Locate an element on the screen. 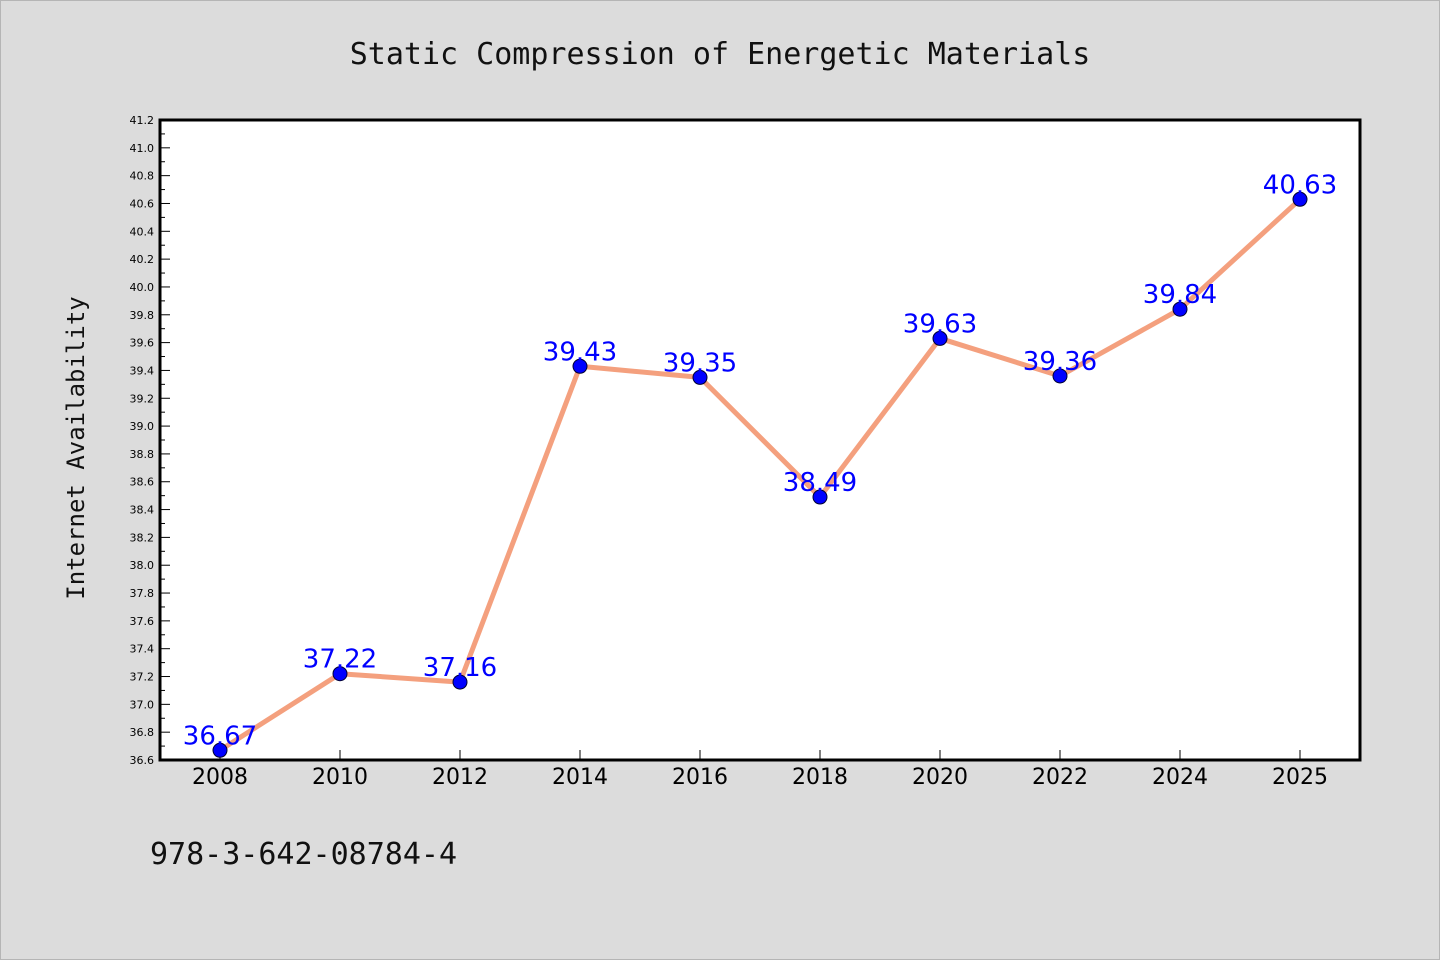 The width and height of the screenshot is (1440, 960). y-tick-label: 37.2 is located at coordinates (142, 677).